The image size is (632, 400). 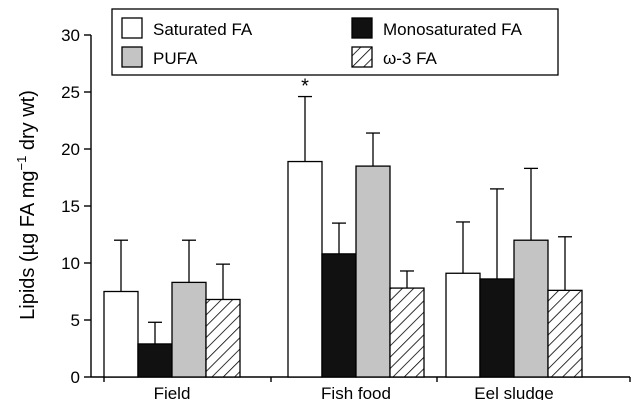 What do you see at coordinates (70, 35) in the screenshot?
I see `y-tick-label: 30` at bounding box center [70, 35].